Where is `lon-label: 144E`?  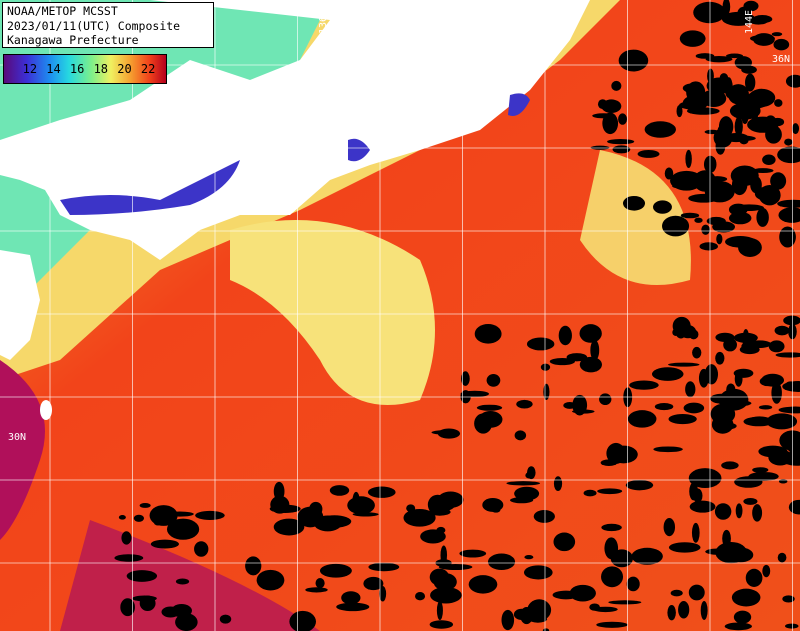 lon-label: 144E is located at coordinates (749, 21).